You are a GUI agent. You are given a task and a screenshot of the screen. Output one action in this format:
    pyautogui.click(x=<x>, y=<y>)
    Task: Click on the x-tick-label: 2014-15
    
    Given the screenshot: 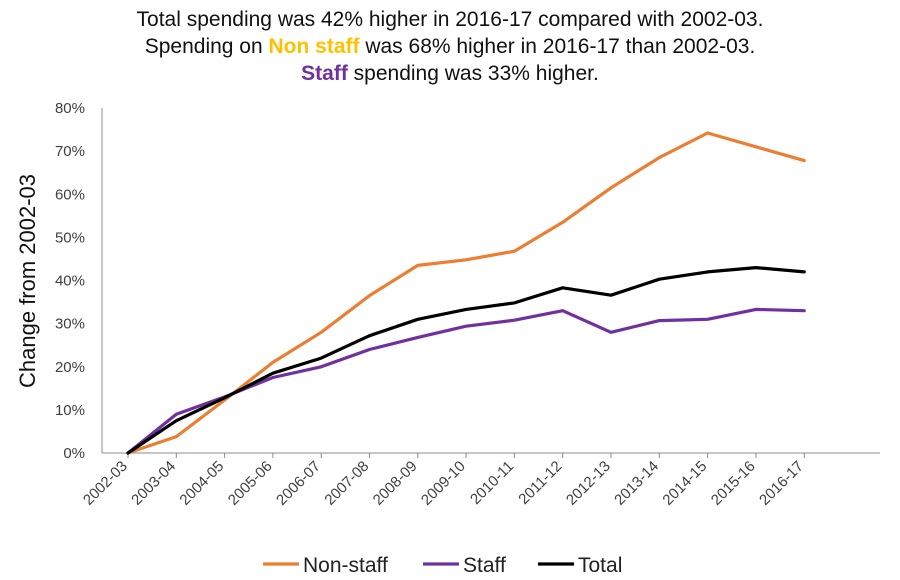 What is the action you would take?
    pyautogui.click(x=684, y=483)
    